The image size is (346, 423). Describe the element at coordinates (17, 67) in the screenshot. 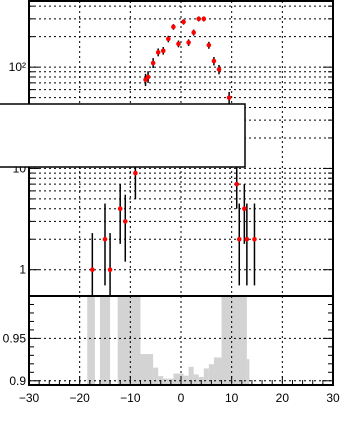

I see `upper-y-tick-label: 10²` at that location.